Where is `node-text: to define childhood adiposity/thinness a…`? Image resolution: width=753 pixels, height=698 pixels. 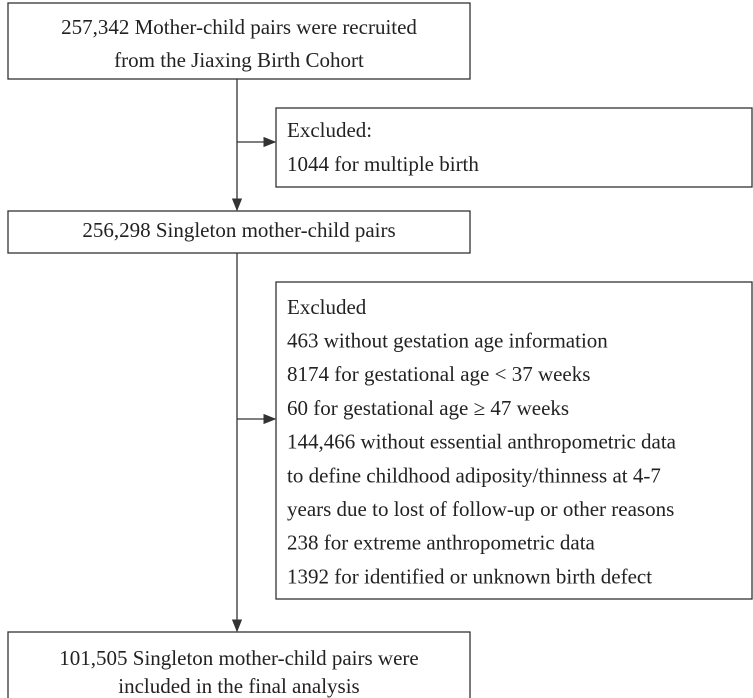 node-text: to define childhood adiposity/thinness a… is located at coordinates (474, 475).